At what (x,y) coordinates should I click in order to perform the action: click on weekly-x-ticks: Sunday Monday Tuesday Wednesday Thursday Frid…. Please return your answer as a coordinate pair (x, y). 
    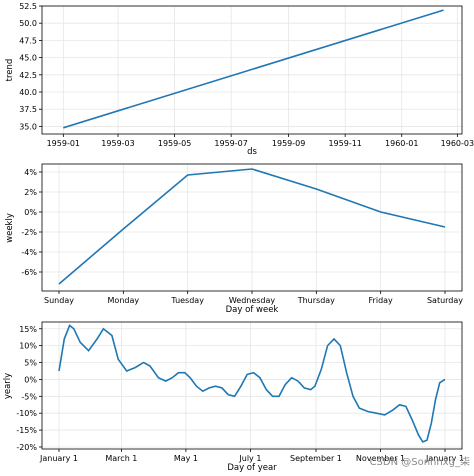
    Looking at the image, I should click on (253, 298).